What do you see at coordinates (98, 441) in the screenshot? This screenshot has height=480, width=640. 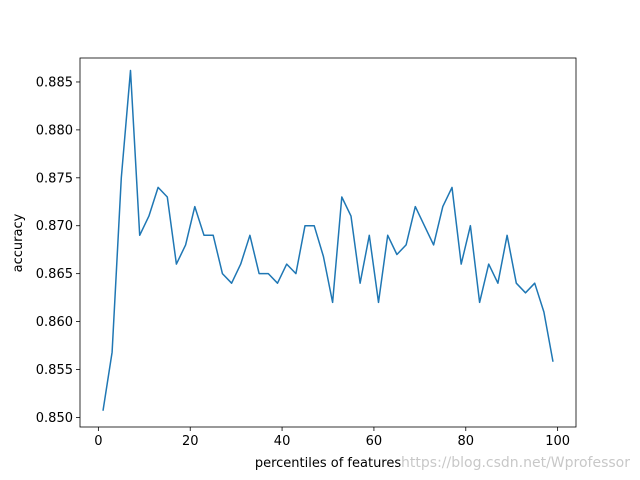 I see `x-tick-label: 0` at bounding box center [98, 441].